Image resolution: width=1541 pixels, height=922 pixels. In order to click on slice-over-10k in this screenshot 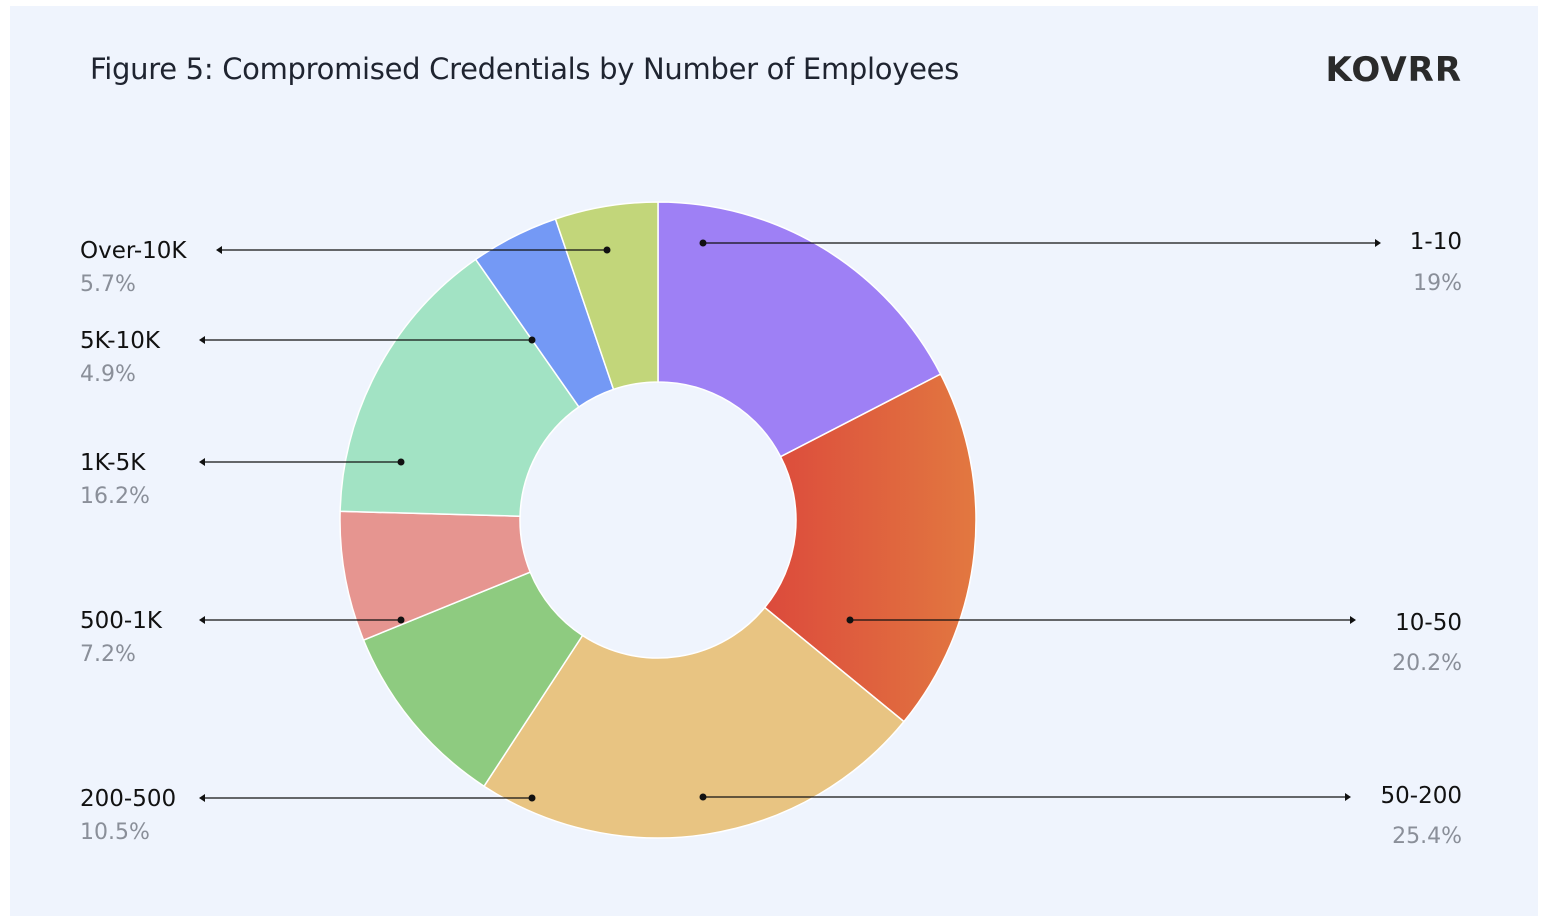, I will do `click(606, 296)`.